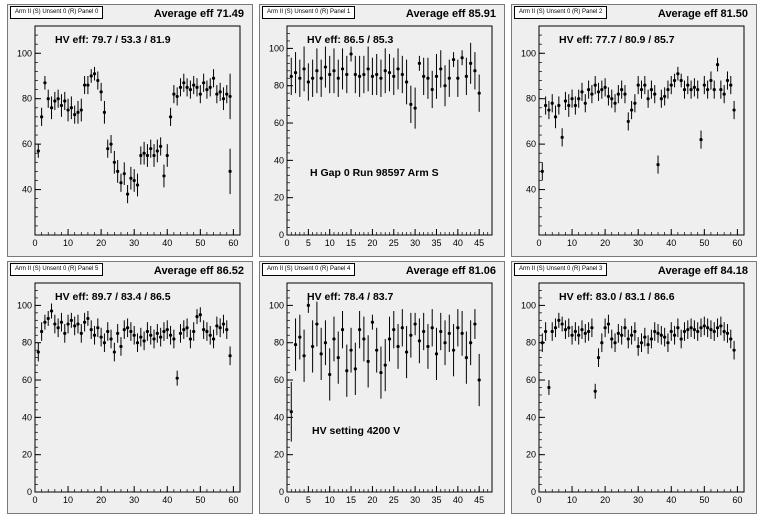 The image size is (758, 516). I want to click on y-tick-label: 0, so click(281, 235).